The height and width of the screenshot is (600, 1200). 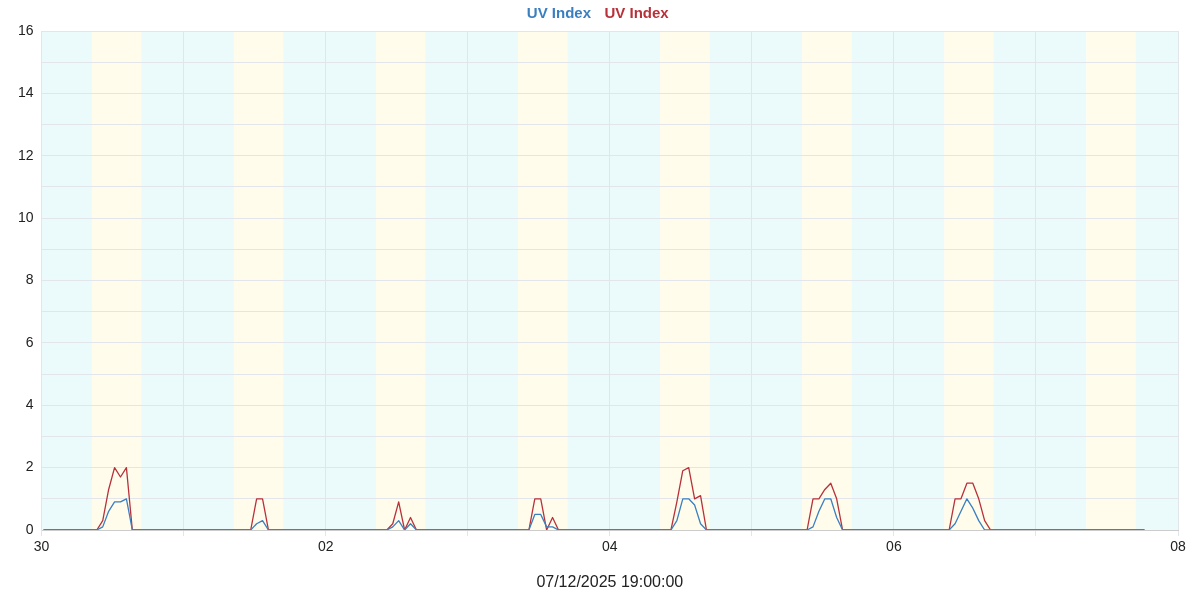 I want to click on y-tick-label: 8, so click(x=29, y=279).